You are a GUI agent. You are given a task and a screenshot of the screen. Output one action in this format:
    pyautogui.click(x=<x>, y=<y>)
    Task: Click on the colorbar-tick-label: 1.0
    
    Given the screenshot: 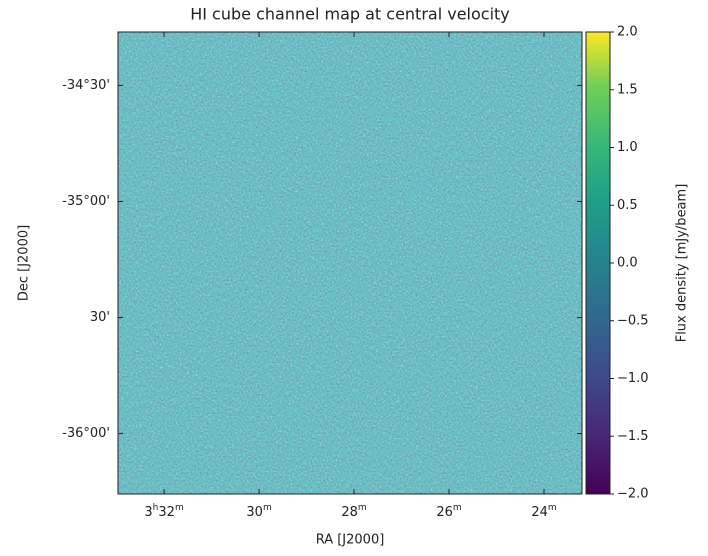 What is the action you would take?
    pyautogui.click(x=627, y=147)
    